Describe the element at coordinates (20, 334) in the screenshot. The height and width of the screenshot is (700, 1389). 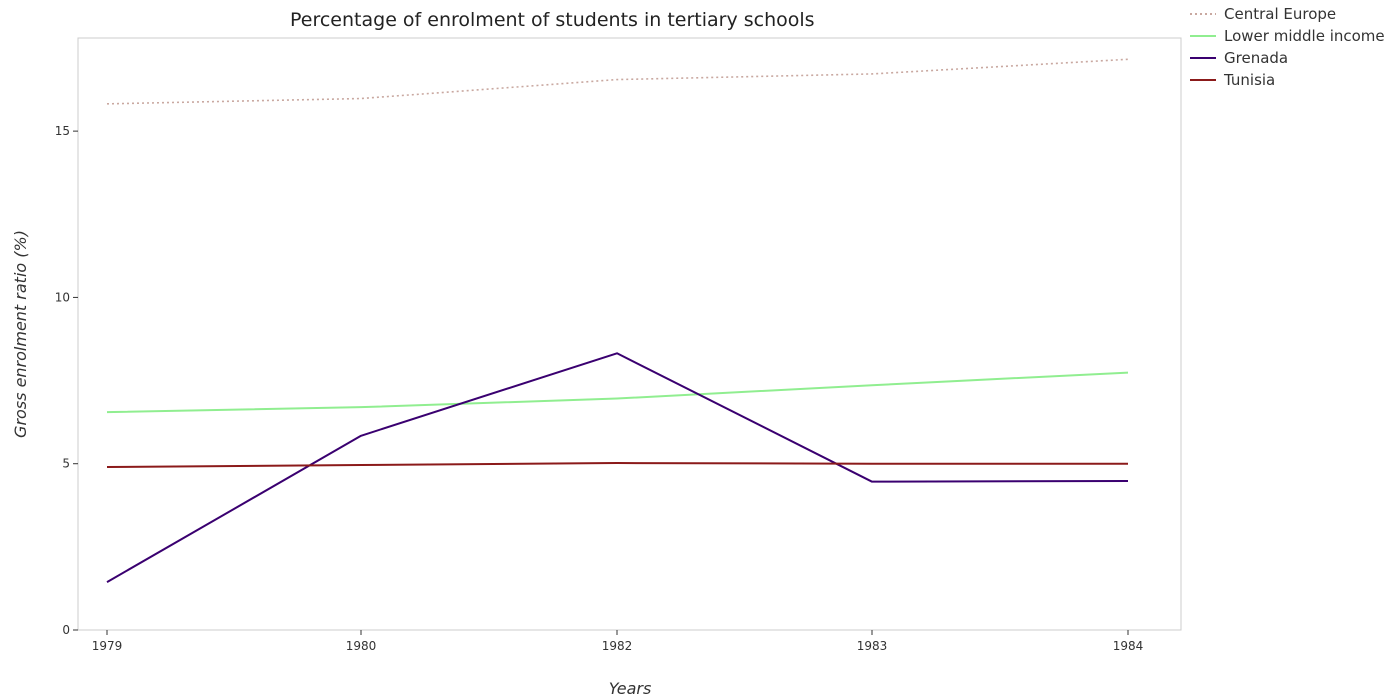
I see `y-axis-label: Gross enrolment ratio (%)` at that location.